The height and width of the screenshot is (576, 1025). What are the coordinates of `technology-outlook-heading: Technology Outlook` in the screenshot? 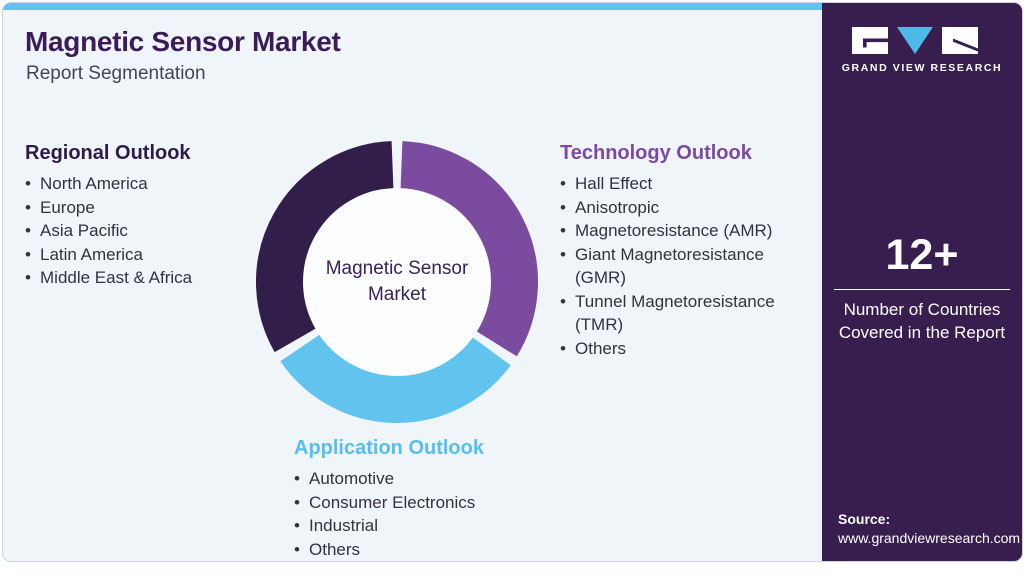 It's located at (656, 153).